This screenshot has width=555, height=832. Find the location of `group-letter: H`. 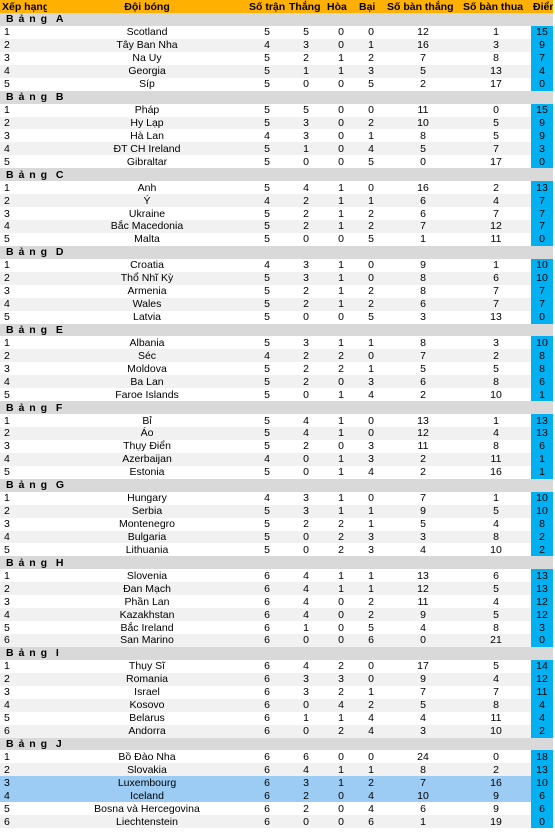

group-letter: H is located at coordinates (60, 562).